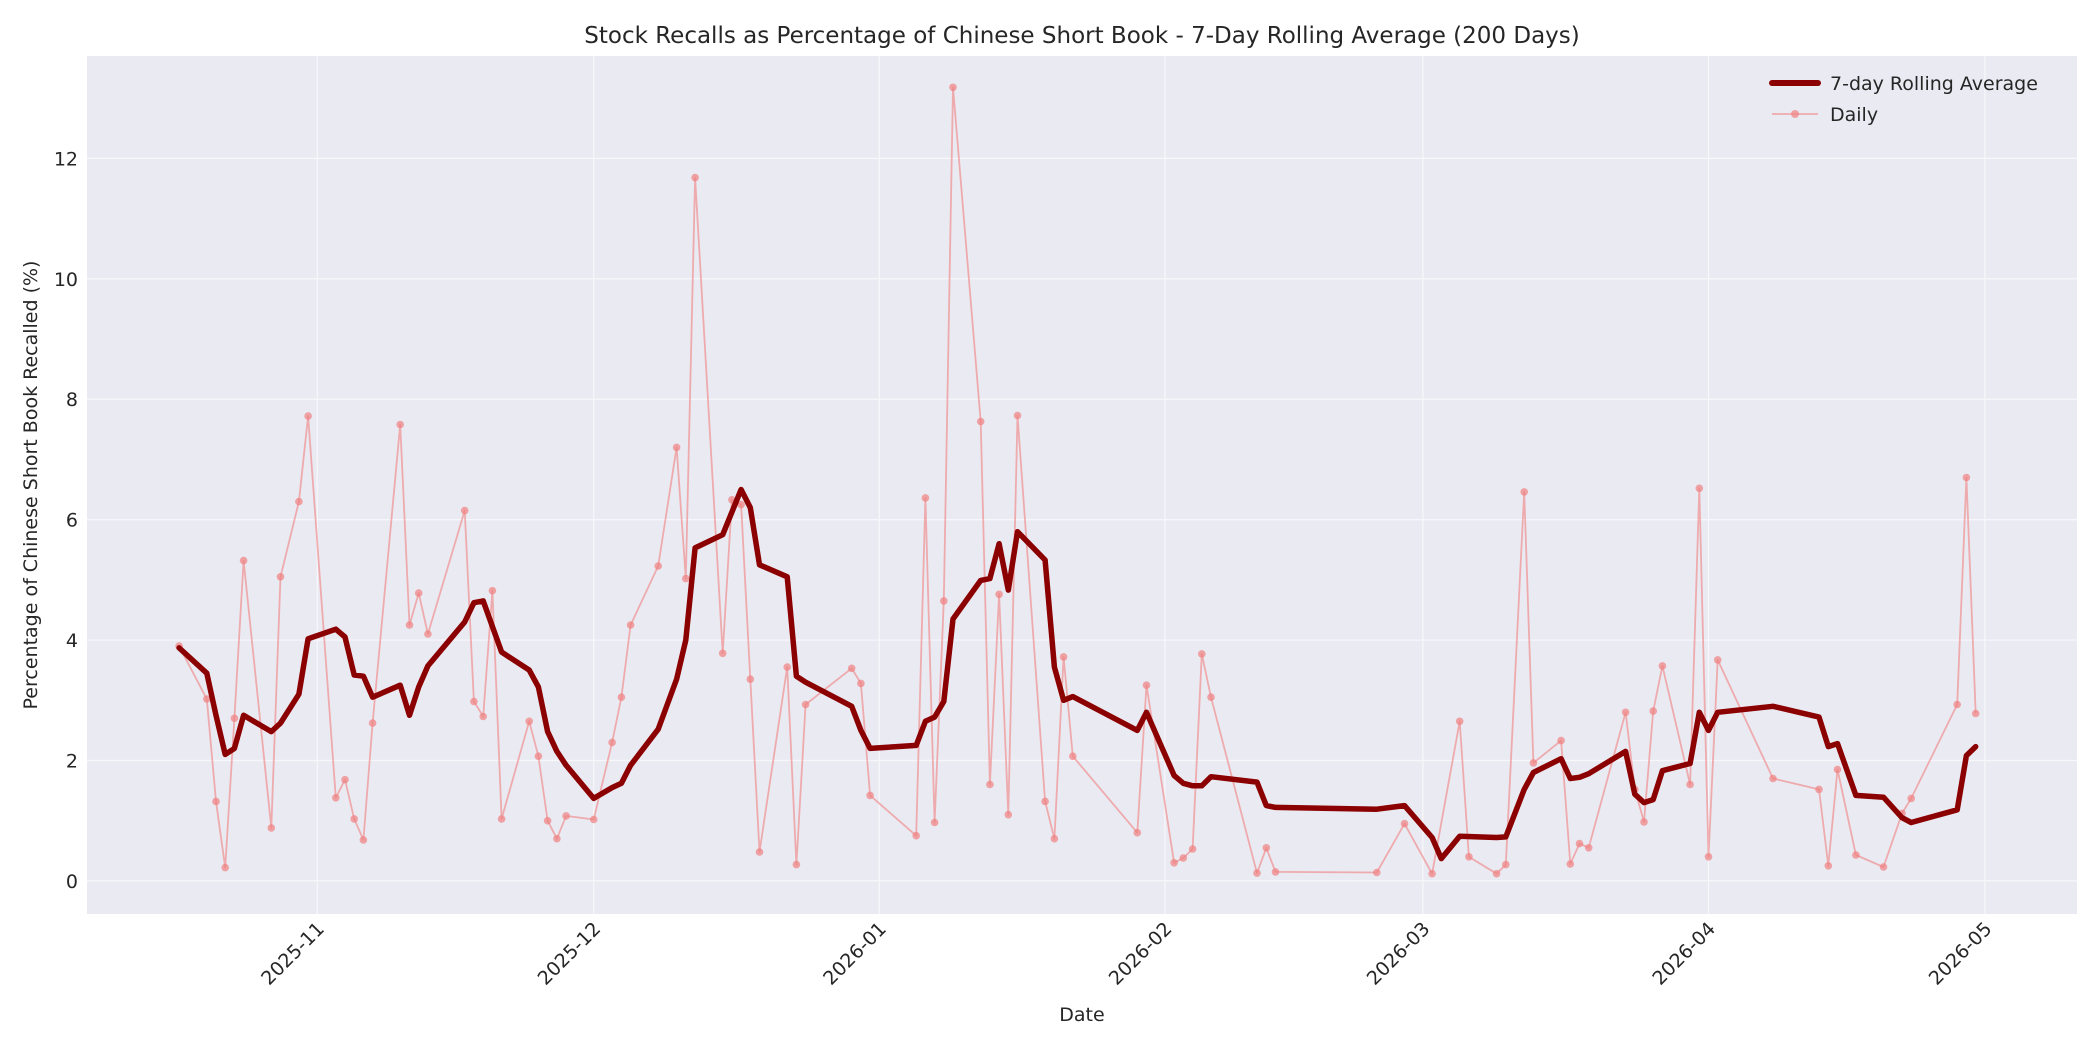 The height and width of the screenshot is (1050, 2100). I want to click on y-tick-label: 12, so click(66, 159).